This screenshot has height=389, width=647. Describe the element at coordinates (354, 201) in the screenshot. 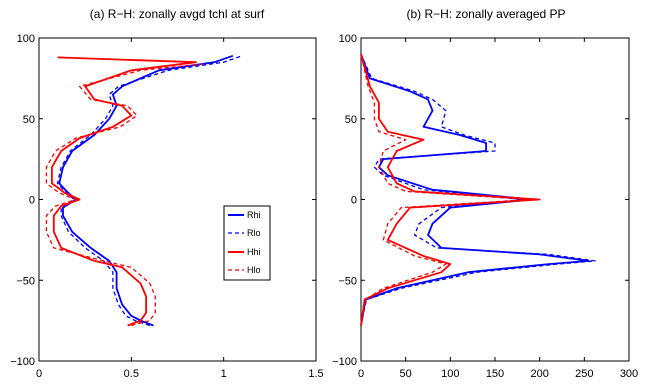

I see `panel-b-ytick-label: 0` at that location.